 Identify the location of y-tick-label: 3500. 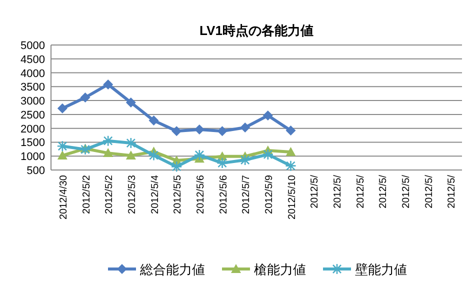
(32, 88).